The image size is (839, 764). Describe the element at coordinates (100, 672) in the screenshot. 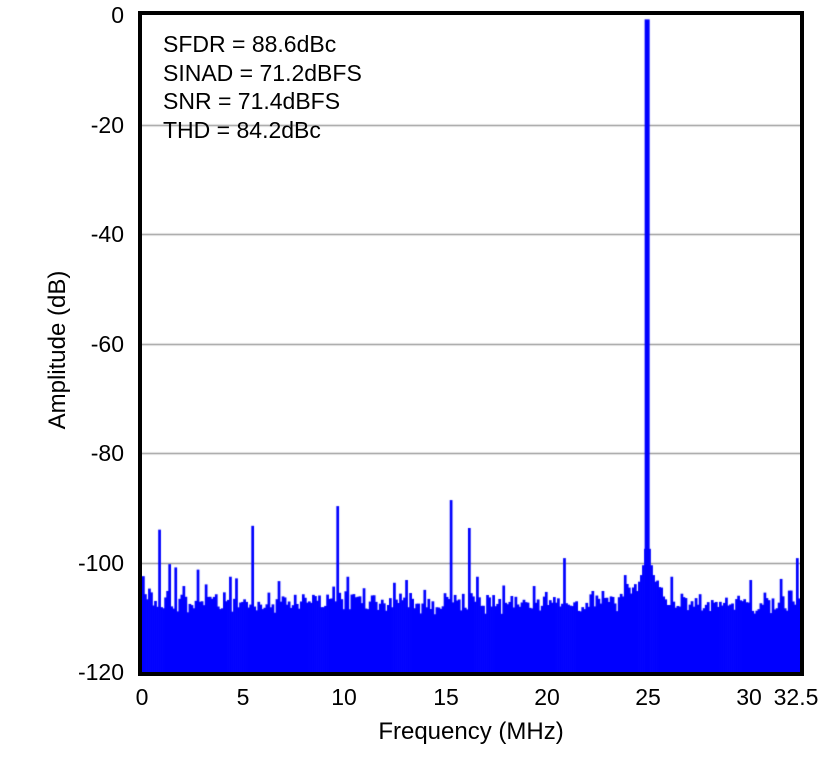

I see `y-tick-label-120: -120` at that location.